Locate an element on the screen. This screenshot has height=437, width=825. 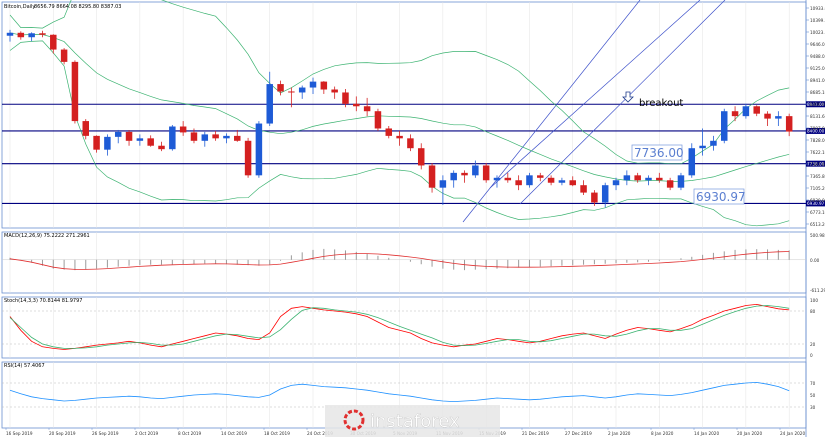
price-tick-label: 6930.00 is located at coordinates (817, 200).